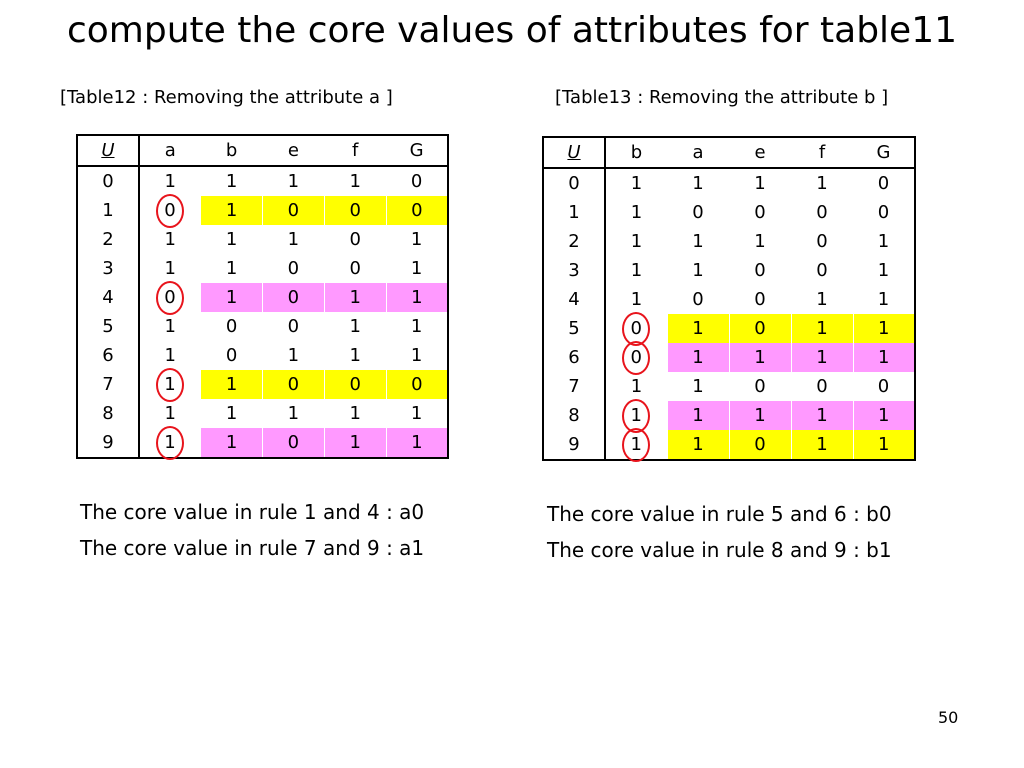  Describe the element at coordinates (262, 413) in the screenshot. I see `table-row: 8 1 1 1 1 1` at that location.